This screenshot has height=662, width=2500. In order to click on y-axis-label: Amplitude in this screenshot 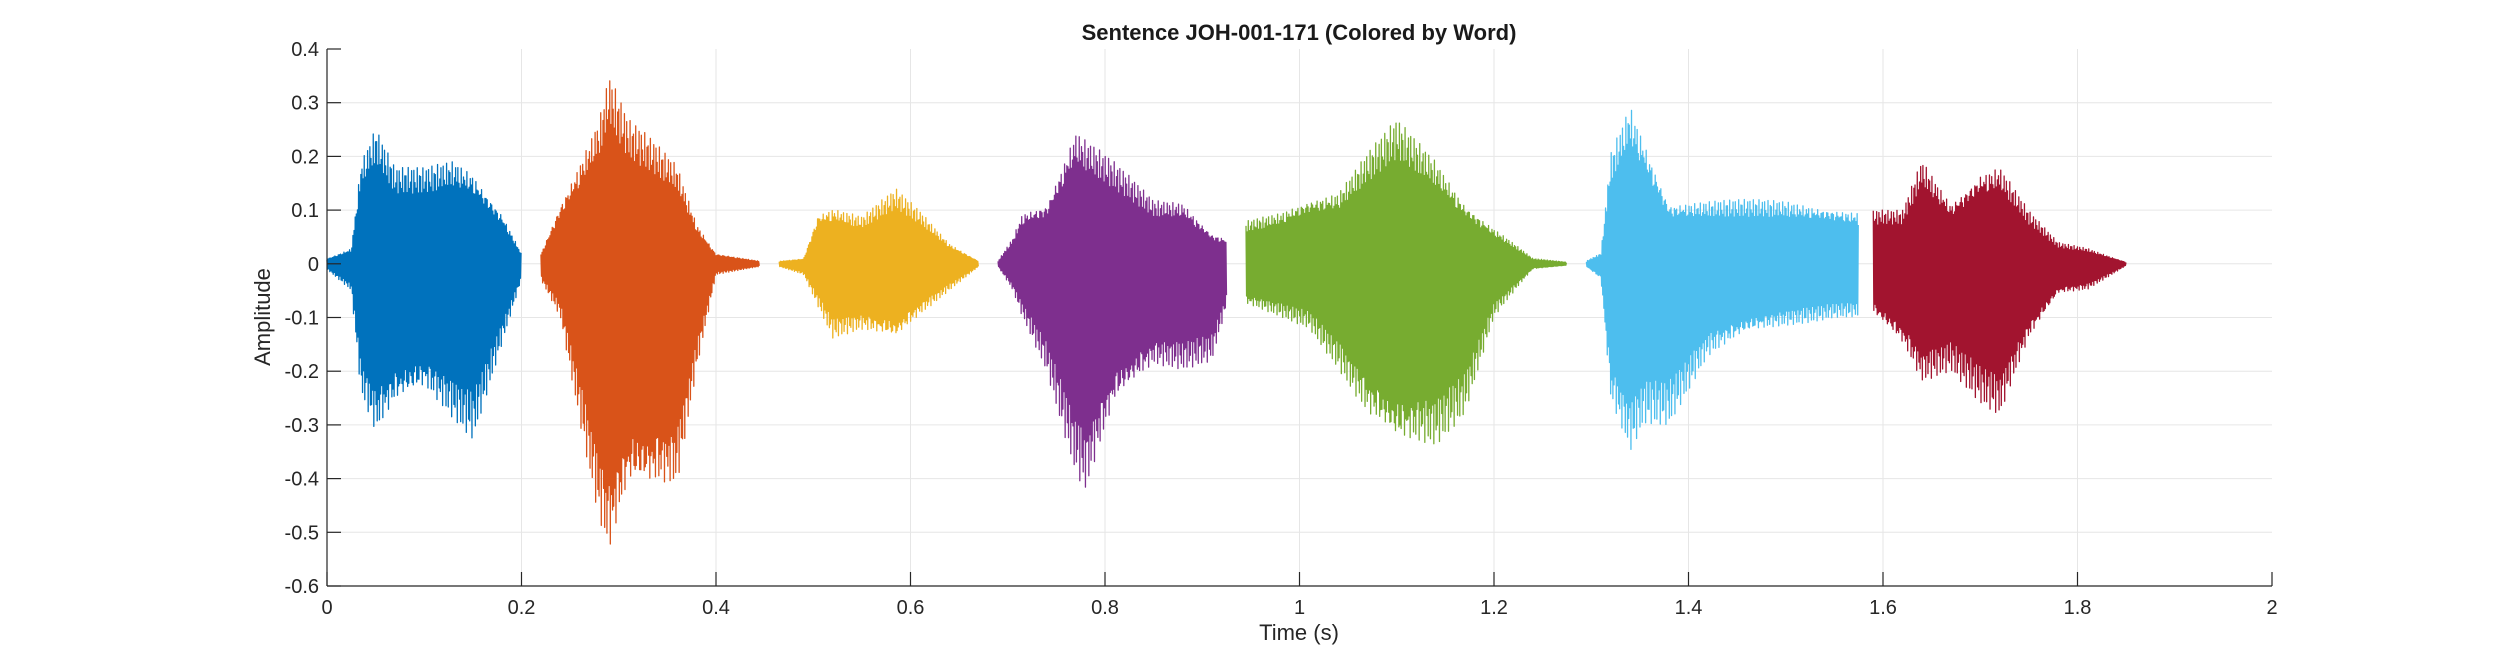, I will do `click(262, 317)`.